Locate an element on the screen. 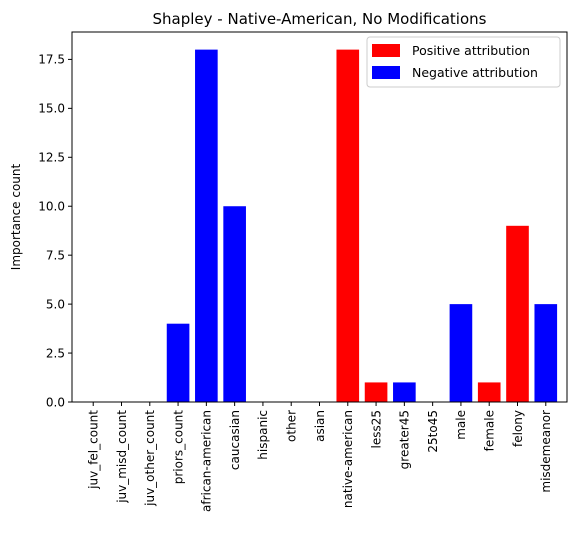 Image resolution: width=576 pixels, height=540 pixels. x-tick-label: less25 is located at coordinates (376, 429).